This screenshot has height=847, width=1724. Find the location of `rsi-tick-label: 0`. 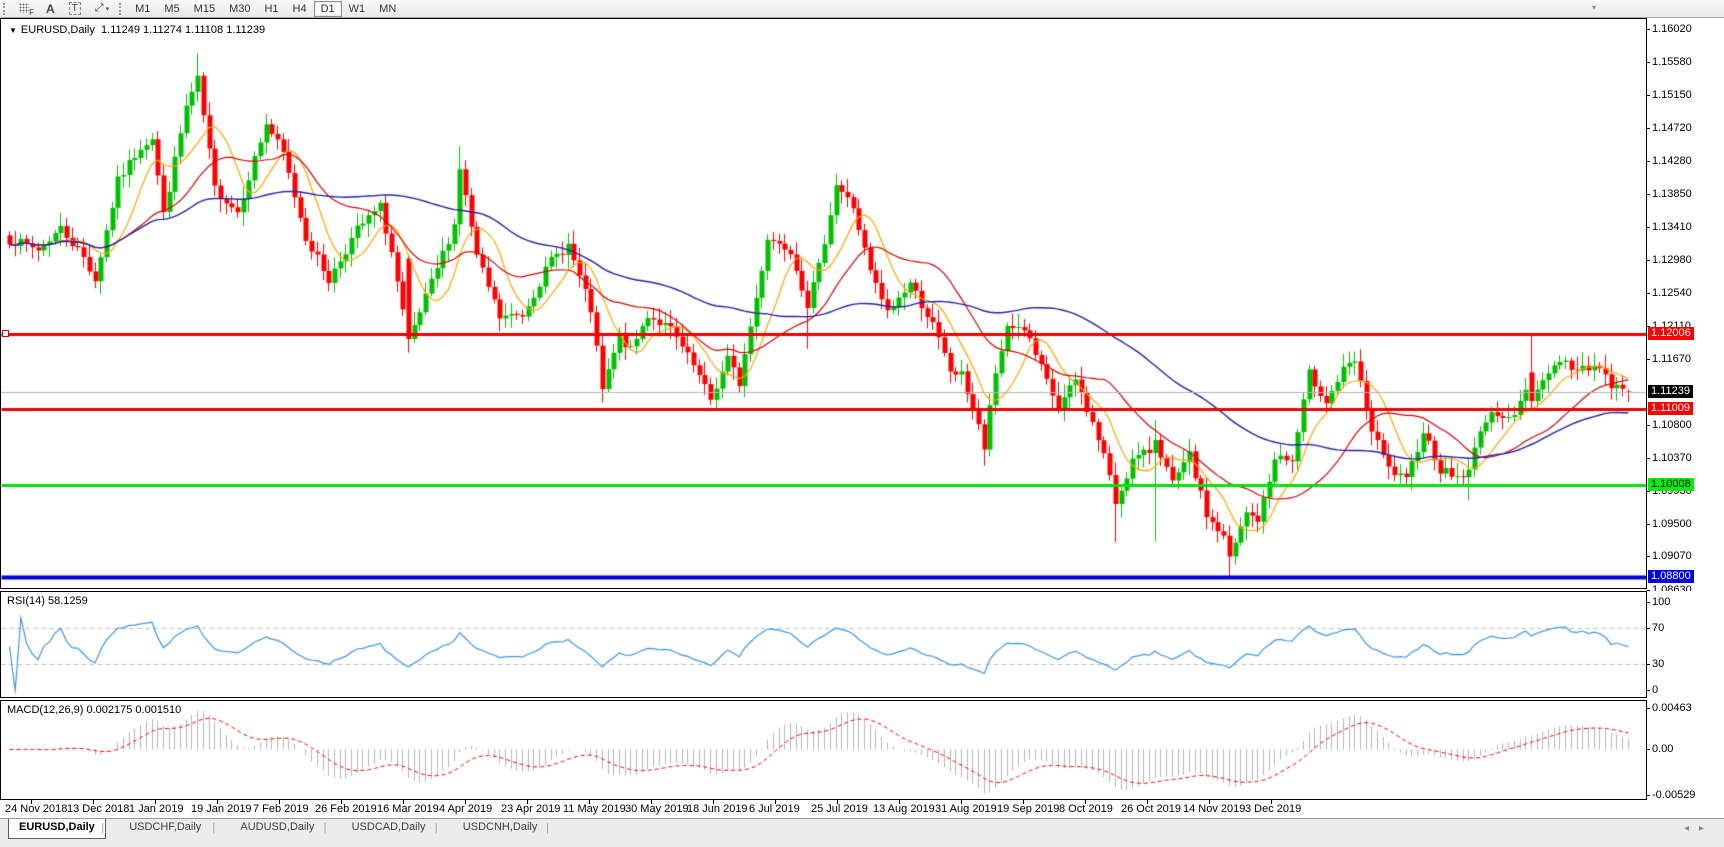

rsi-tick-label: 0 is located at coordinates (1652, 690).